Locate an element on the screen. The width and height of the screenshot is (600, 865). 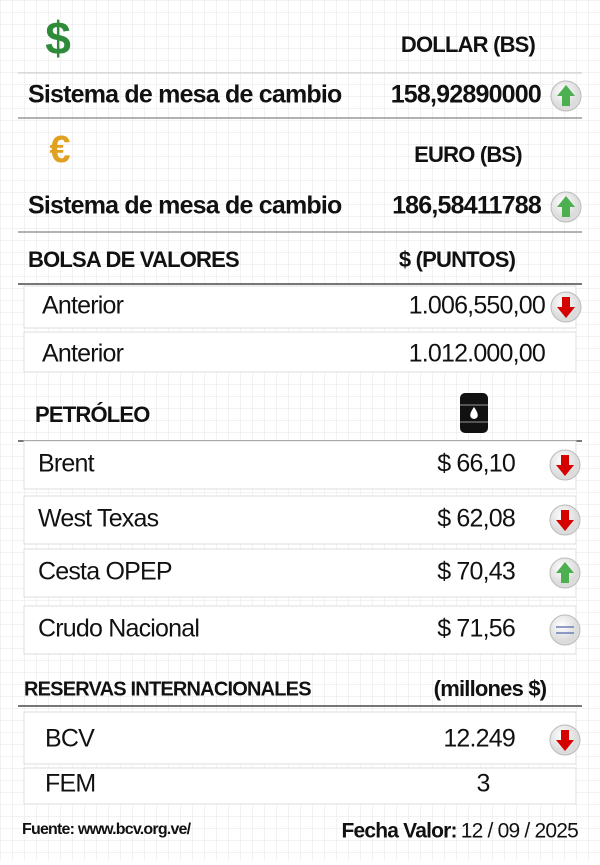
text: DOLLAR (BS) is located at coordinates (468, 44).